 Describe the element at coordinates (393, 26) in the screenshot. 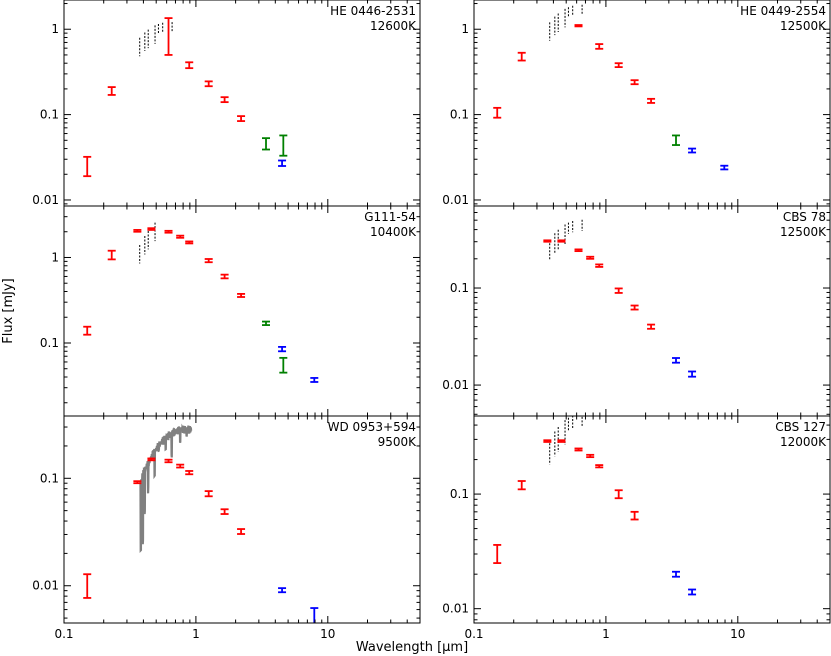

I see `panel-temperature: 12600K` at that location.